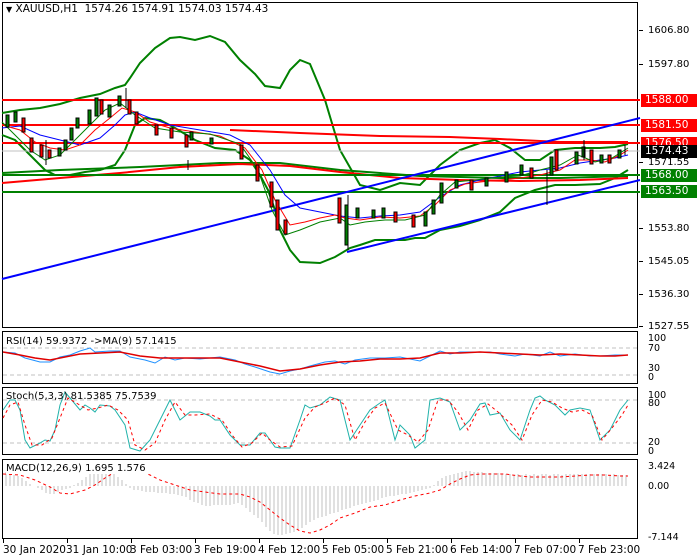 The image size is (700, 560). I want to click on stochastic-panel, so click(320, 421).